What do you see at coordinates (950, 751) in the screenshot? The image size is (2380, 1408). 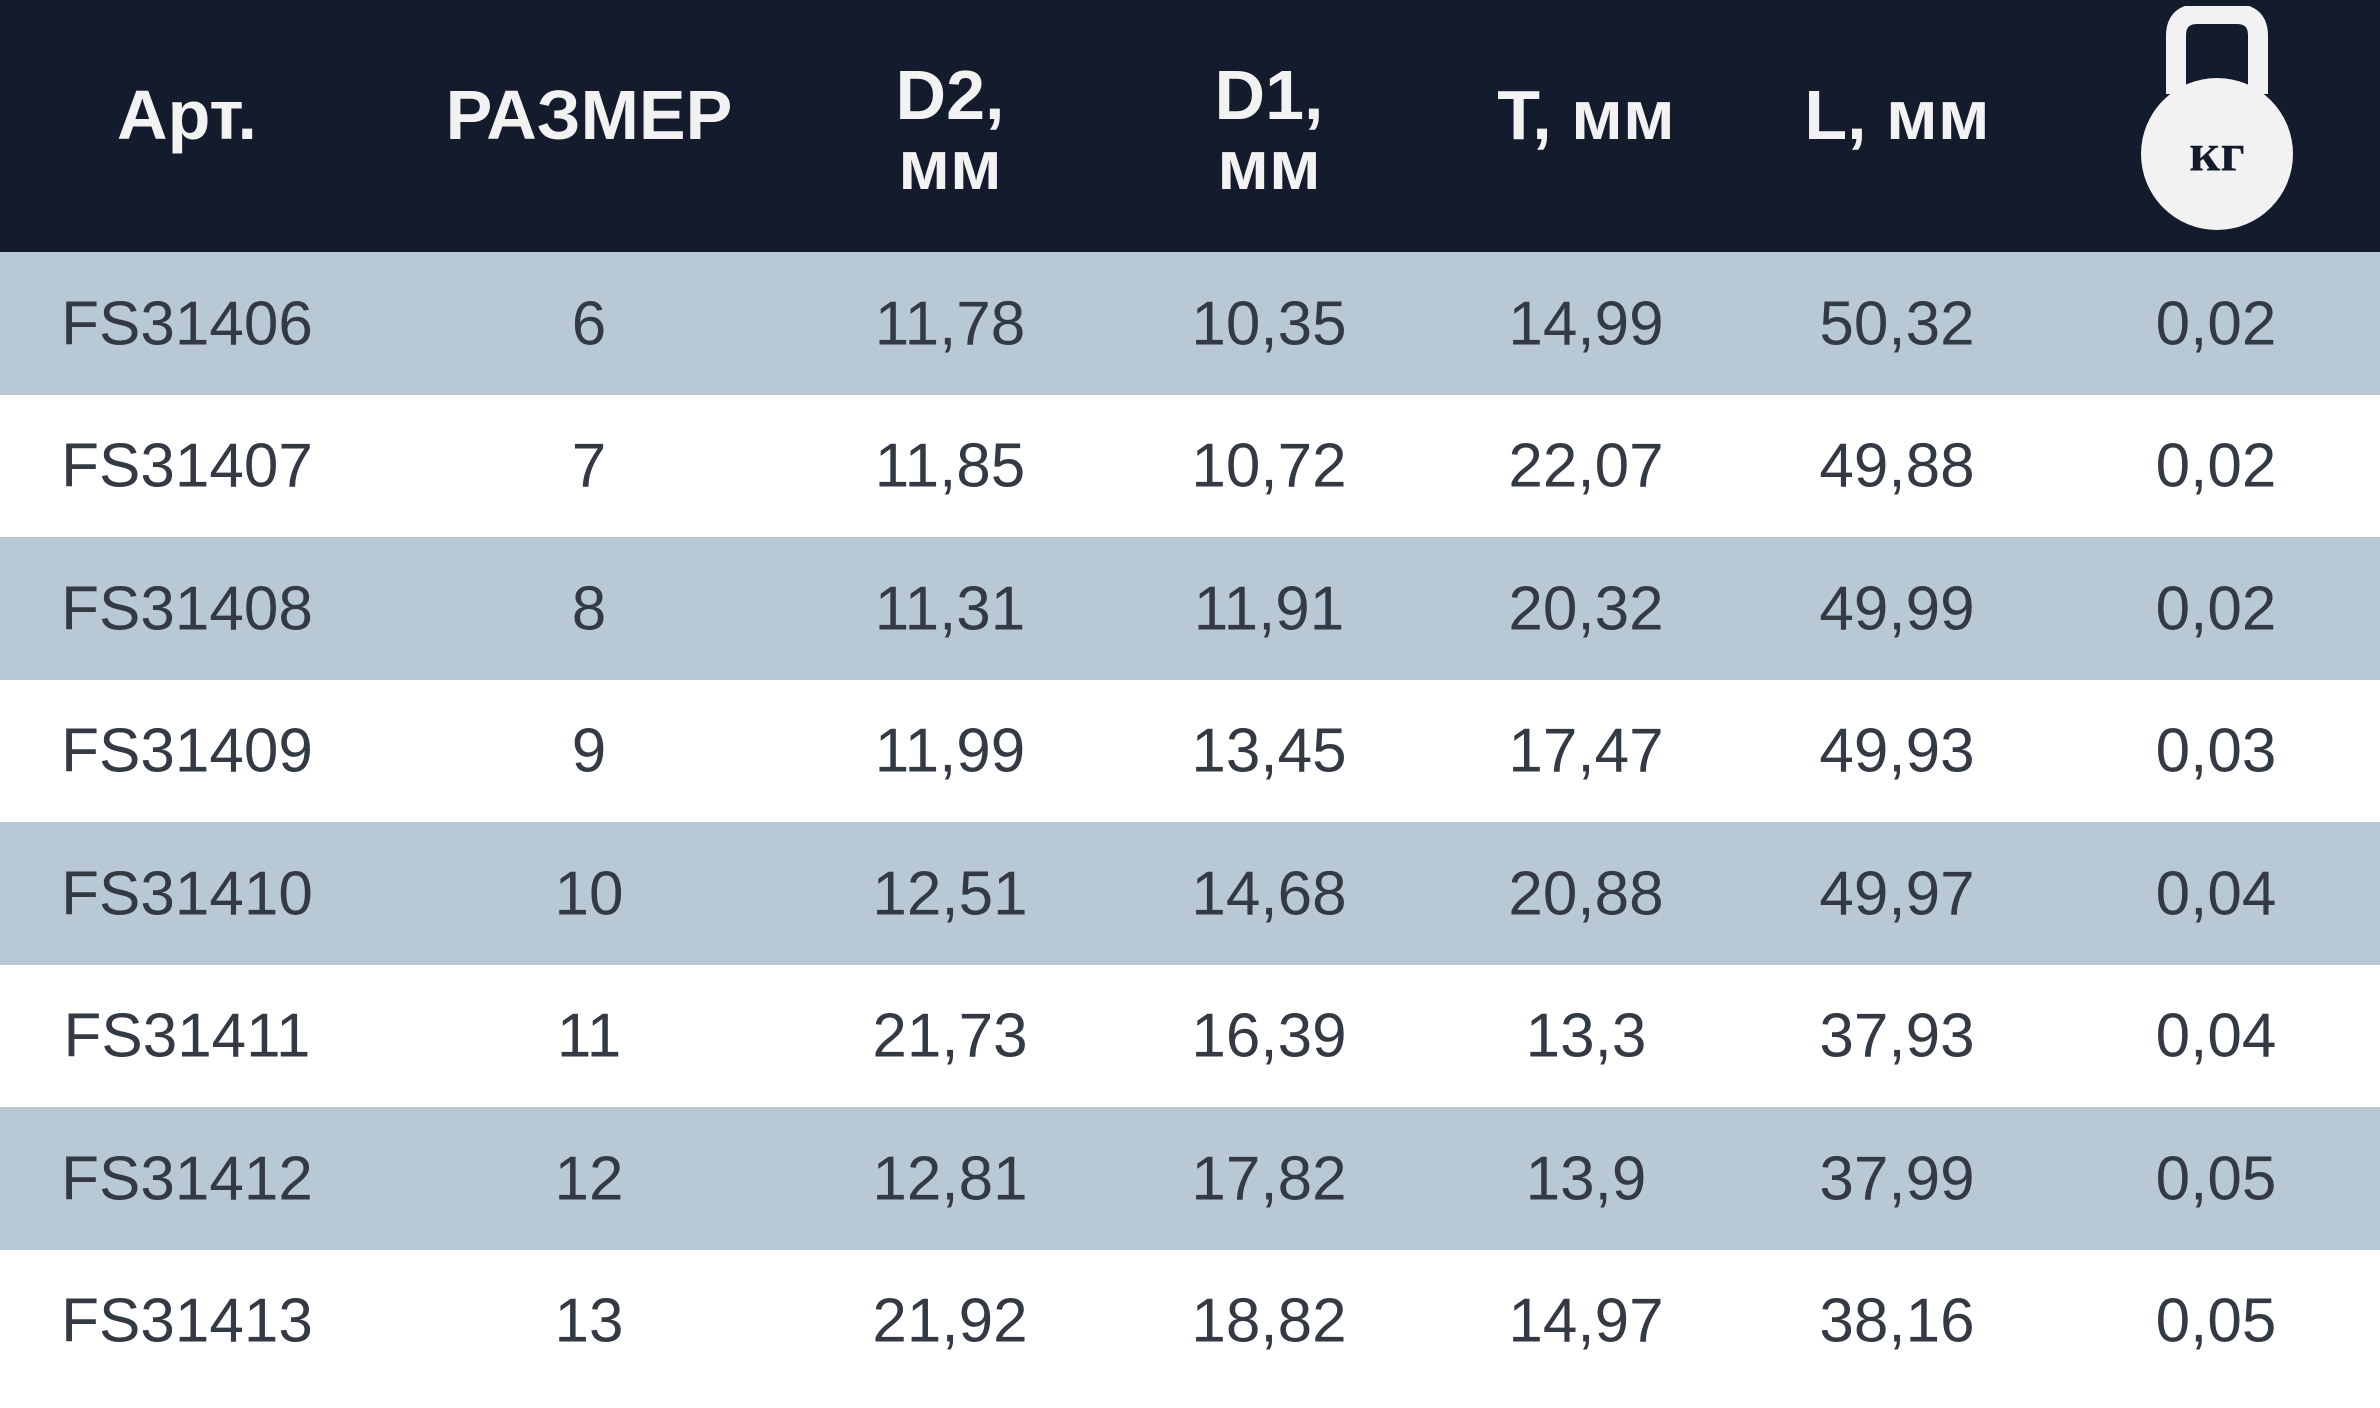 I see `table-cell: 11,99` at bounding box center [950, 751].